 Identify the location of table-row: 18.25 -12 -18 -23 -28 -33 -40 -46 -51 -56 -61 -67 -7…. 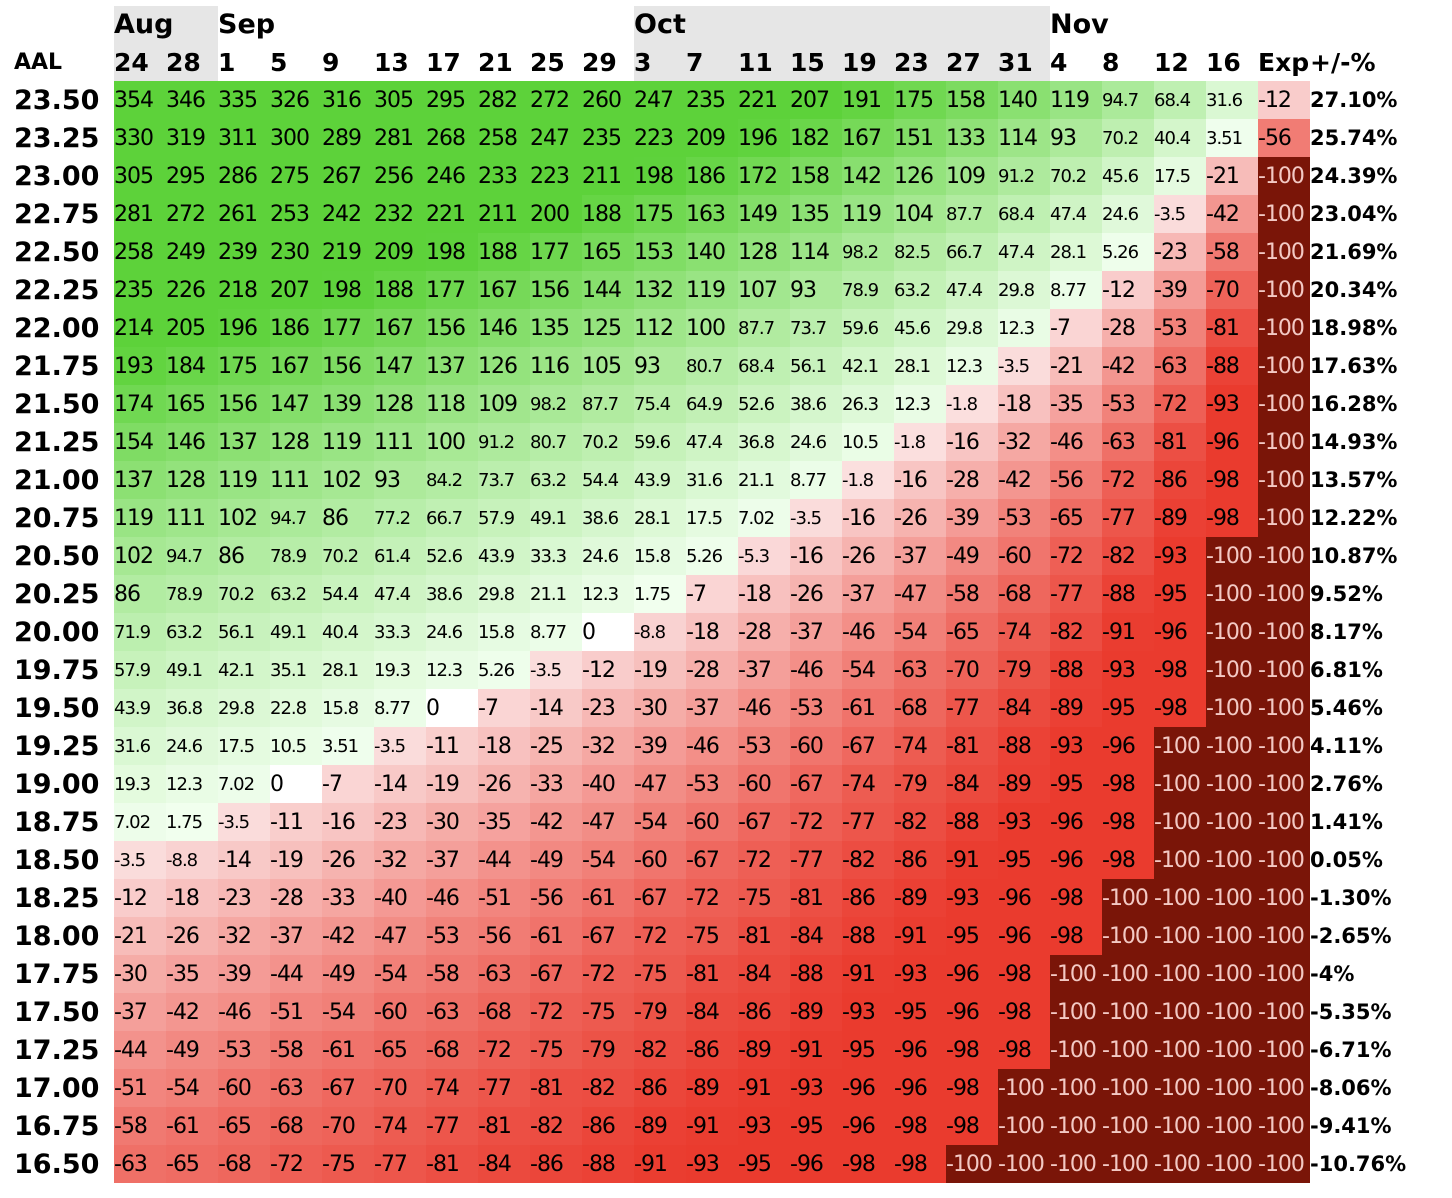
(722, 898).